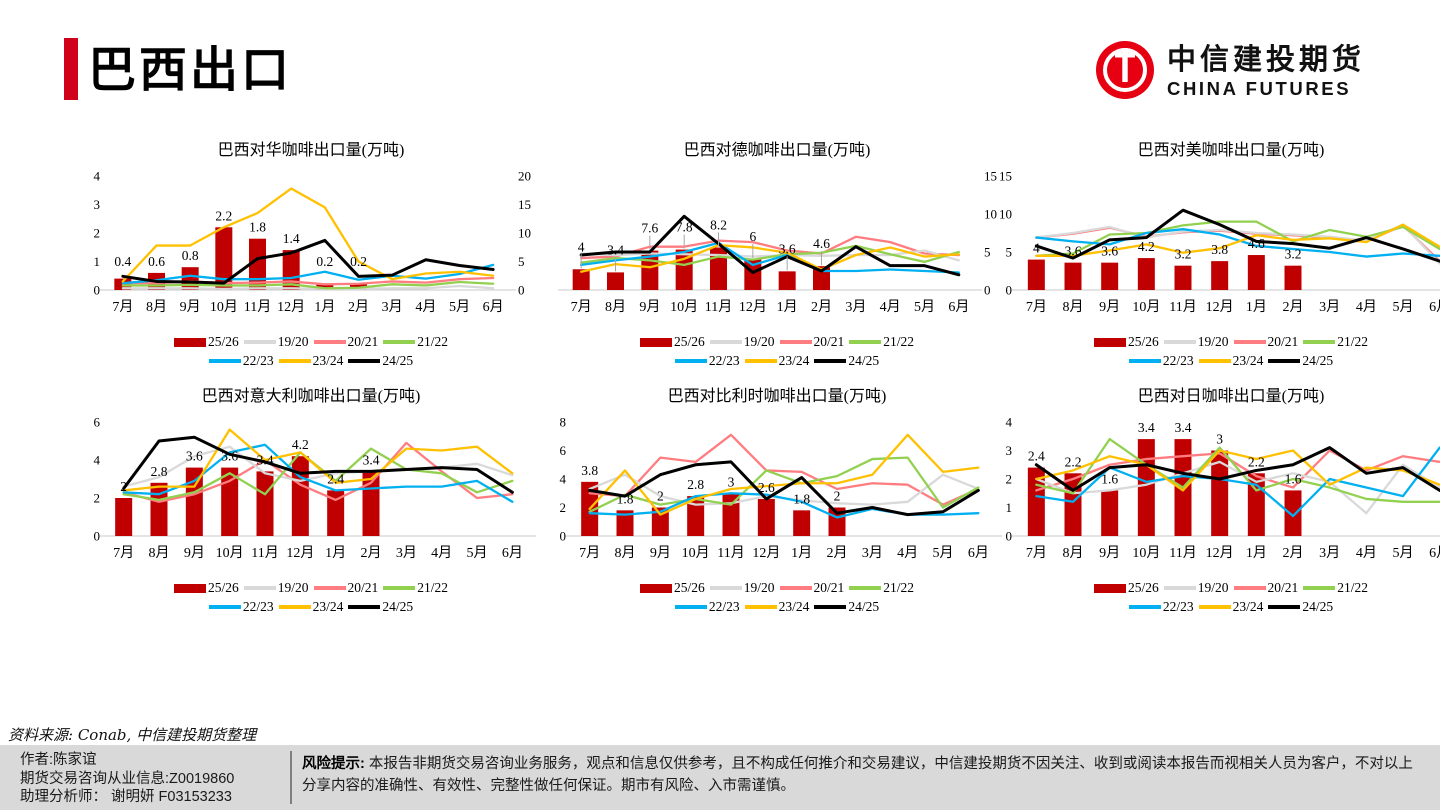 This screenshot has width=1440, height=810. Describe the element at coordinates (126, 797) in the screenshot. I see `assistant-line: 助理分析师： 谢明妍 F03153233` at that location.